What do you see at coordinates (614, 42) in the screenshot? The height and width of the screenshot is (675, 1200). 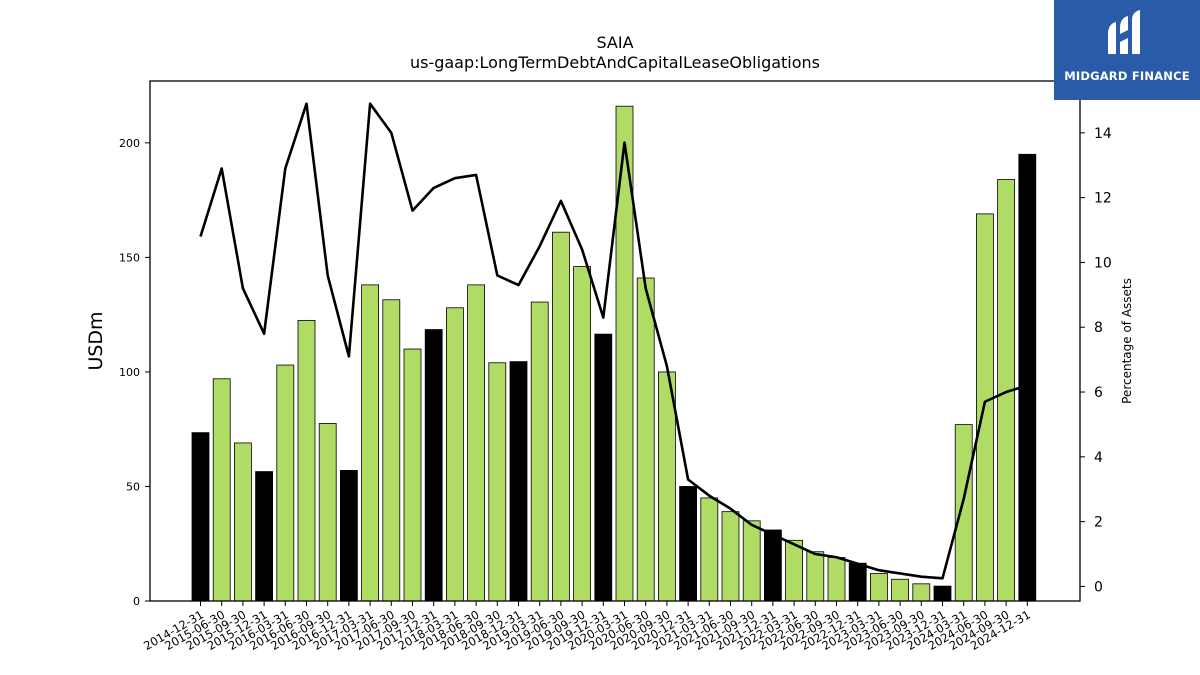 I see `chart-title: SAIA` at bounding box center [614, 42].